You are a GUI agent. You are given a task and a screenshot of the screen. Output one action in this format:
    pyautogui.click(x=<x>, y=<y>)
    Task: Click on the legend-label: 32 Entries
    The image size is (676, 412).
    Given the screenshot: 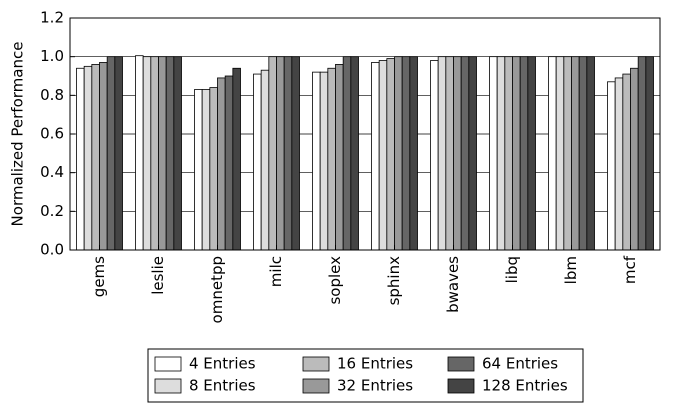 What is the action you would take?
    pyautogui.click(x=375, y=386)
    